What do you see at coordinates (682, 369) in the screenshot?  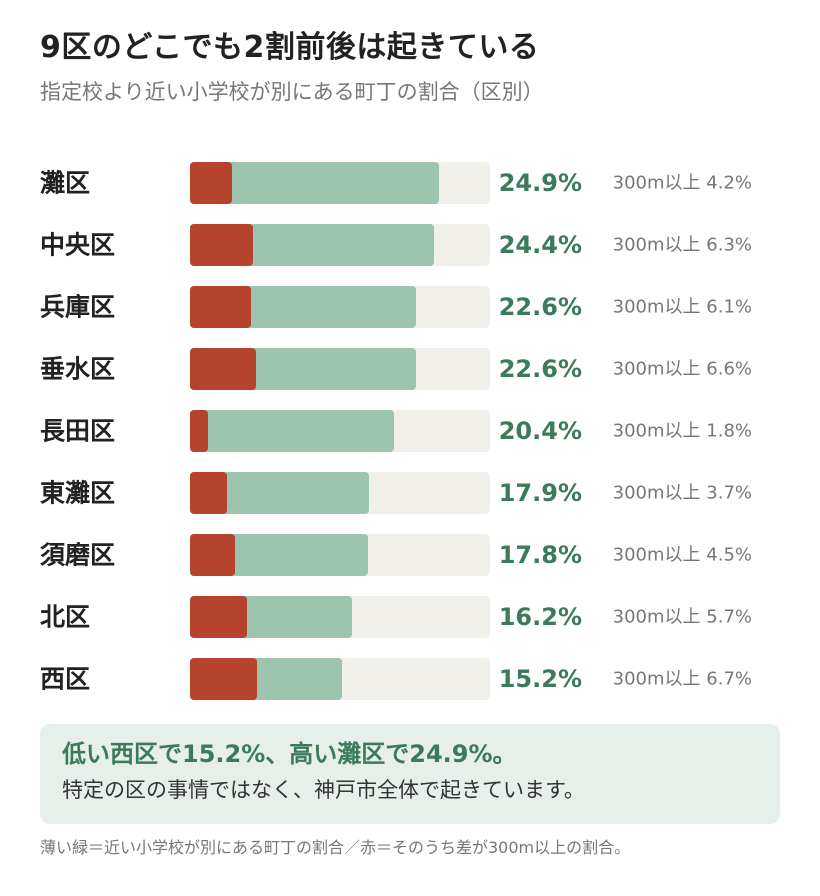 I see `over-300m-label: 300m以上 6.6%` at bounding box center [682, 369].